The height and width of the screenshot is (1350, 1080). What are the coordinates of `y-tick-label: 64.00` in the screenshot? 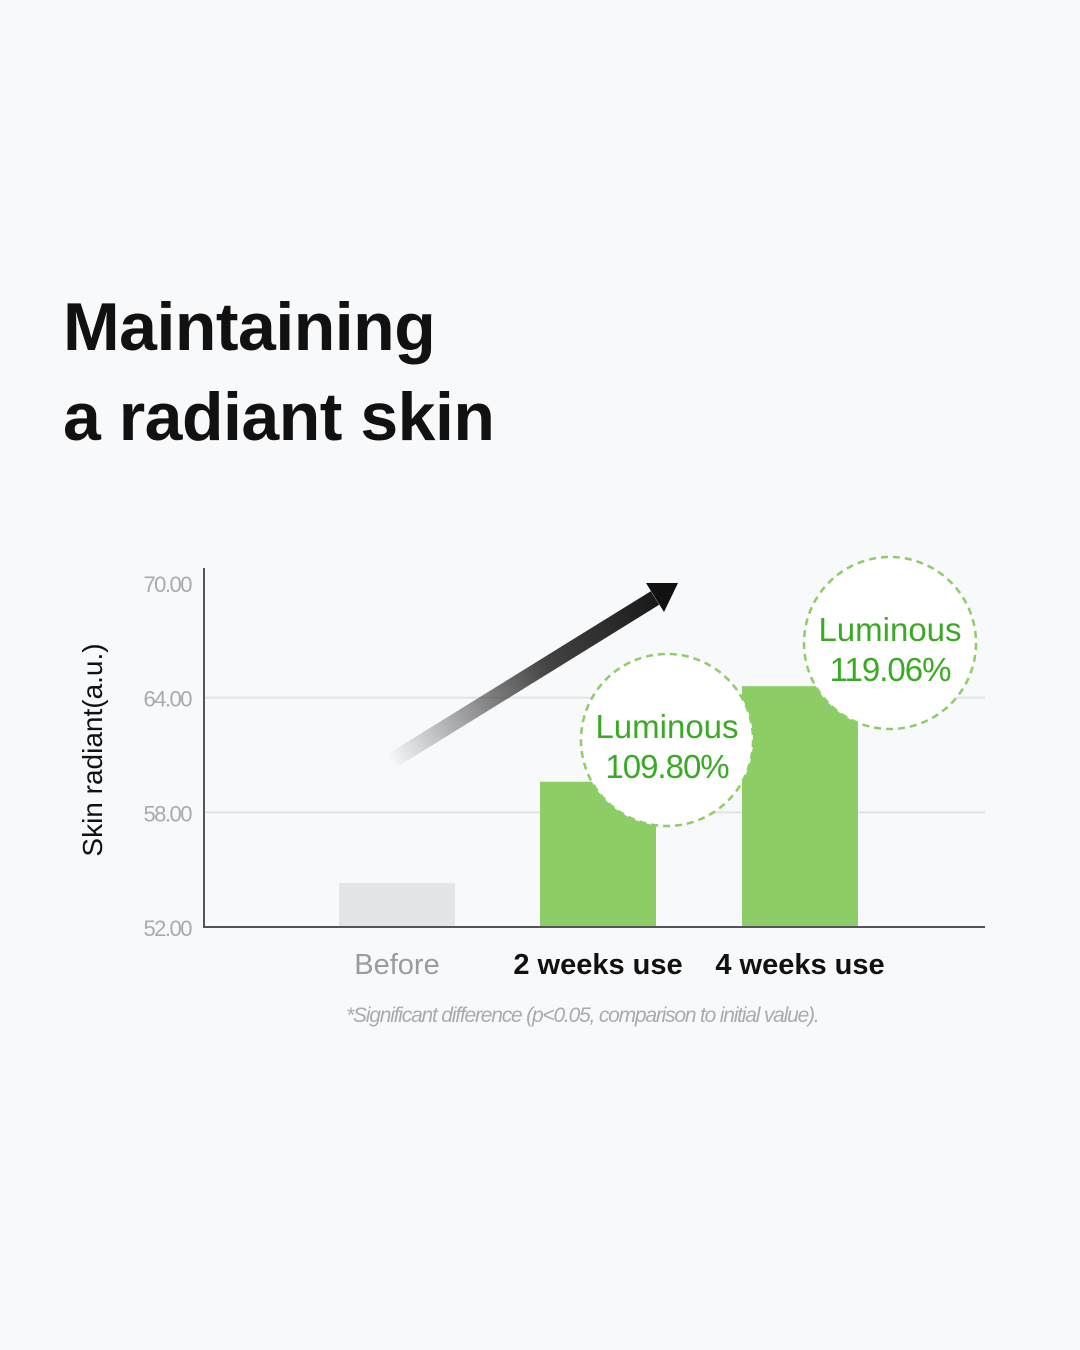 It's located at (167, 699).